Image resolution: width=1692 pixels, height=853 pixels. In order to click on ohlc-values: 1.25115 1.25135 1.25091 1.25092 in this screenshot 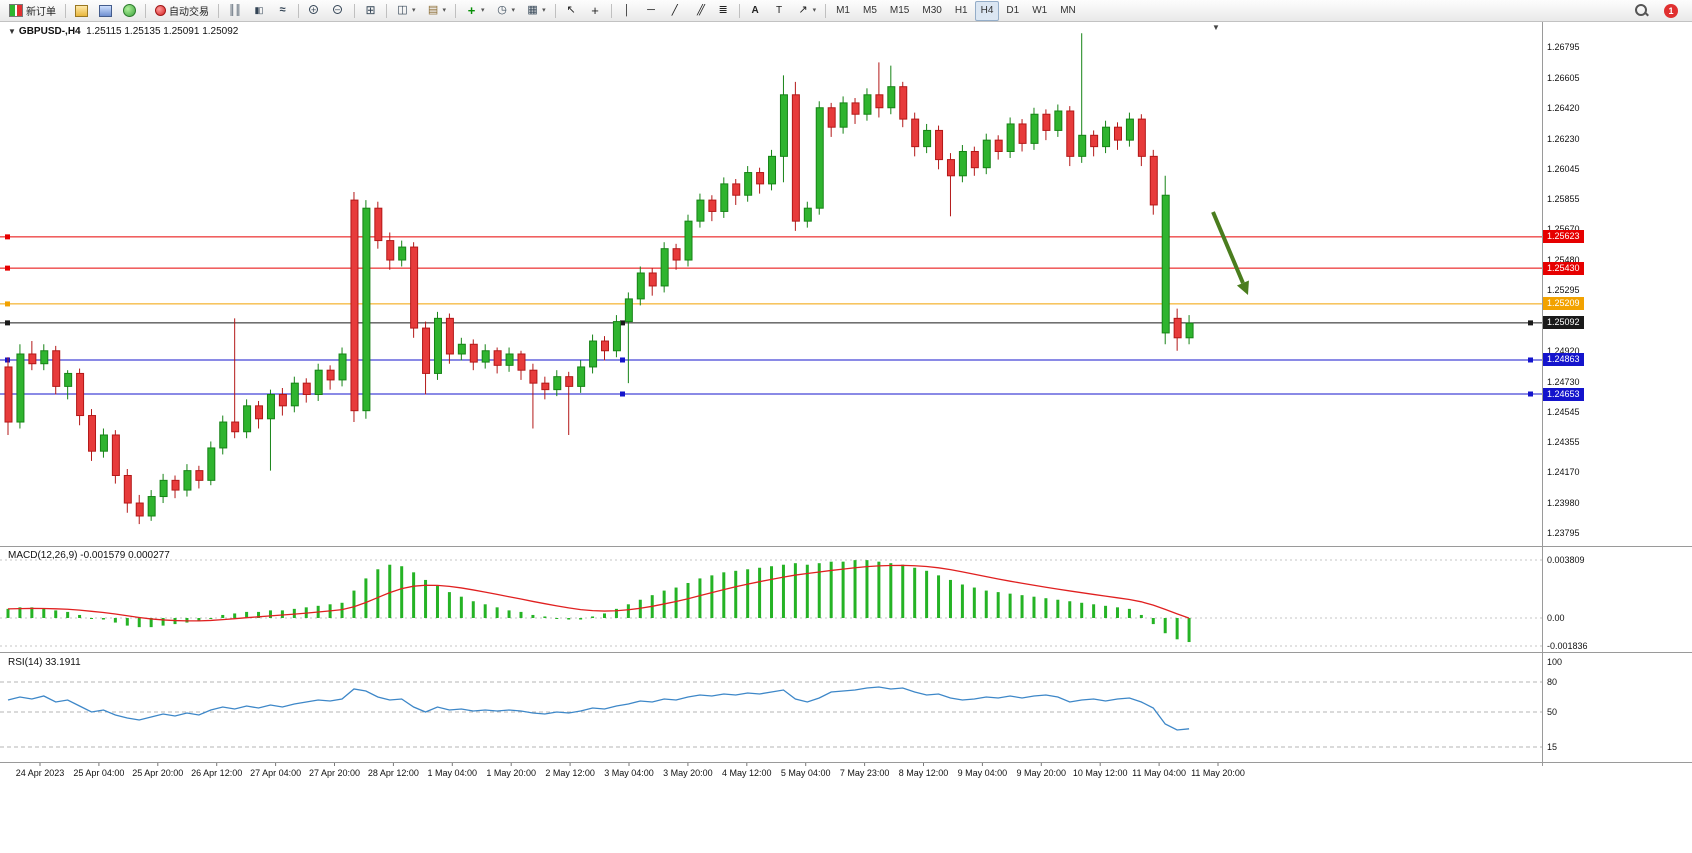, I will do `click(162, 31)`.